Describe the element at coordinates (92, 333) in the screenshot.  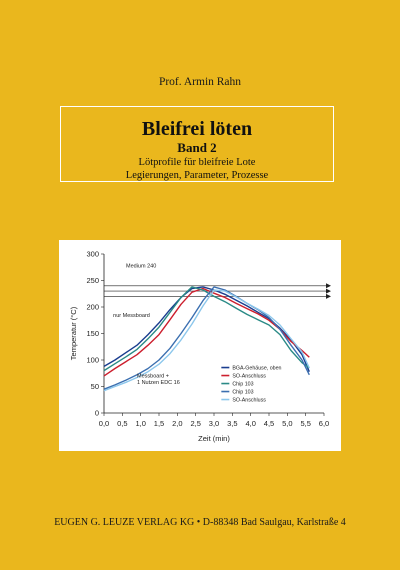
I see `y-tick-label: 150` at that location.